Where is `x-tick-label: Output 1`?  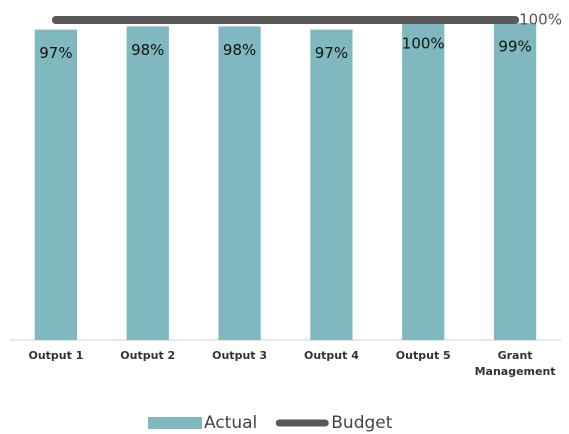
x-tick-label: Output 1 is located at coordinates (55, 355).